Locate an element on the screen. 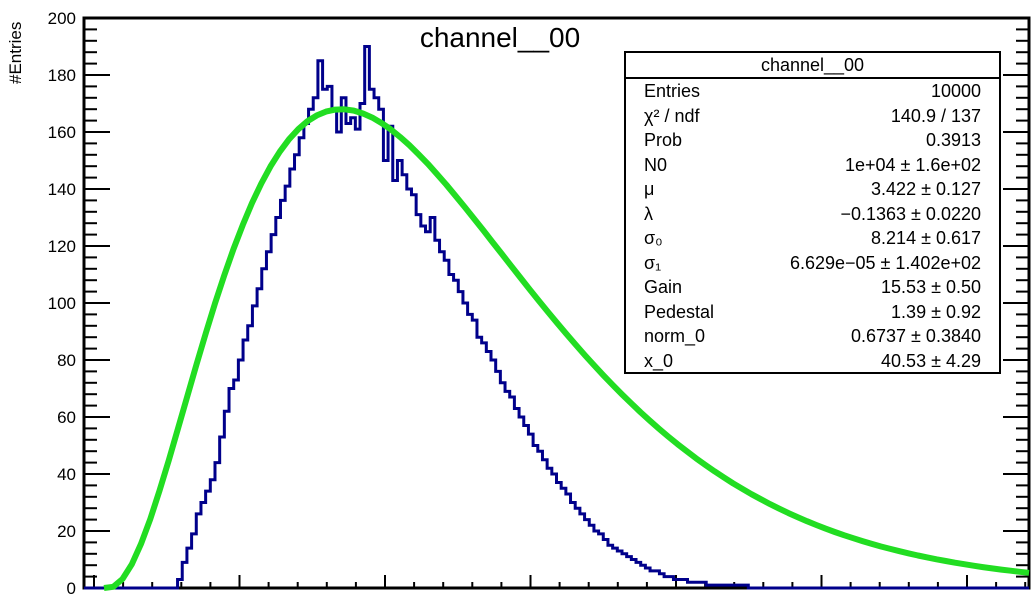 The image size is (1031, 599). stats-key: N0 is located at coordinates (656, 164).